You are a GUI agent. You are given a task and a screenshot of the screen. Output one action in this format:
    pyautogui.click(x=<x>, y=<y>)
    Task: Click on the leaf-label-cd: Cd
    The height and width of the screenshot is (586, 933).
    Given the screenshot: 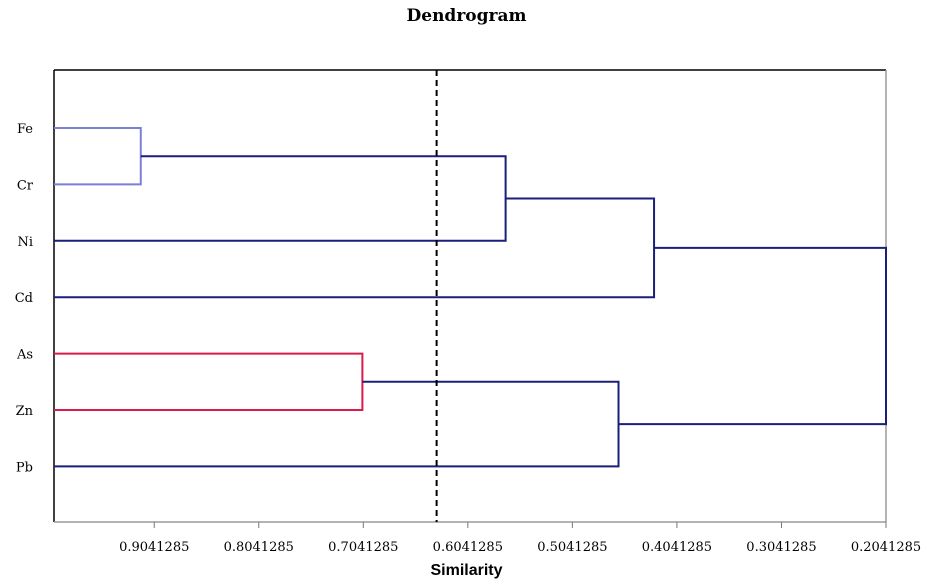 What is the action you would take?
    pyautogui.click(x=24, y=298)
    